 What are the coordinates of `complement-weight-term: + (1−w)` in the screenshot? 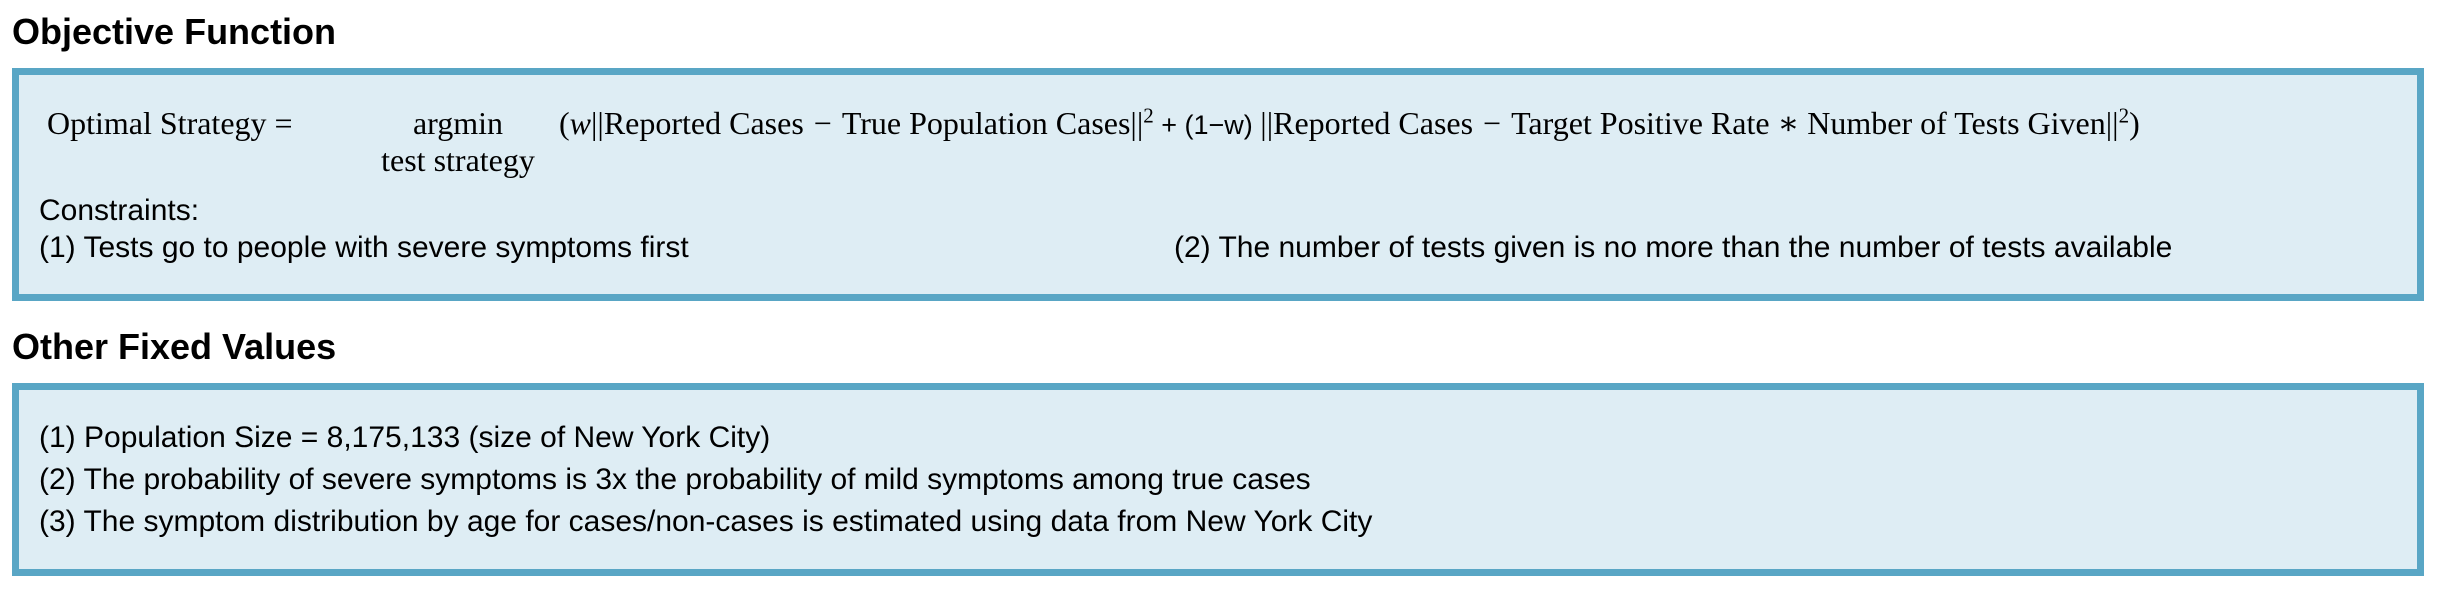 It's located at (1207, 125).